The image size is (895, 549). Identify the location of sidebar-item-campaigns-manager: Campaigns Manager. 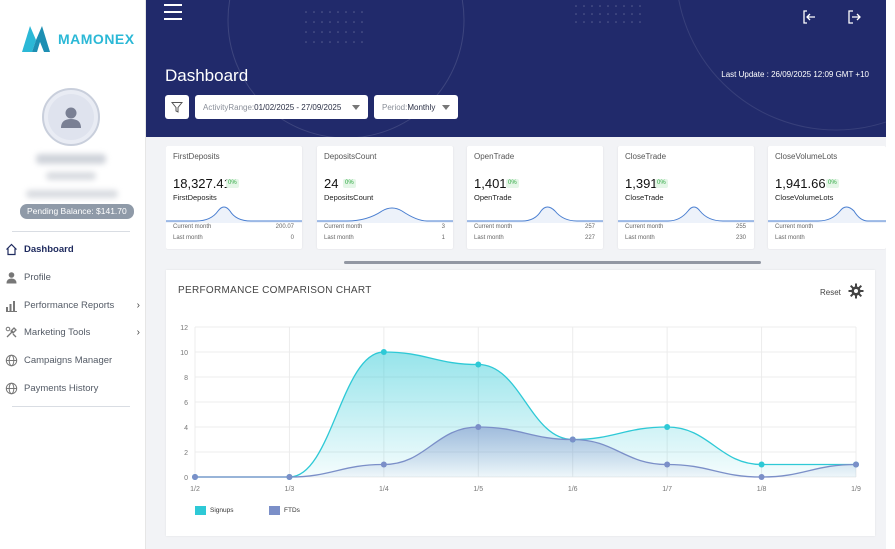
(72, 360).